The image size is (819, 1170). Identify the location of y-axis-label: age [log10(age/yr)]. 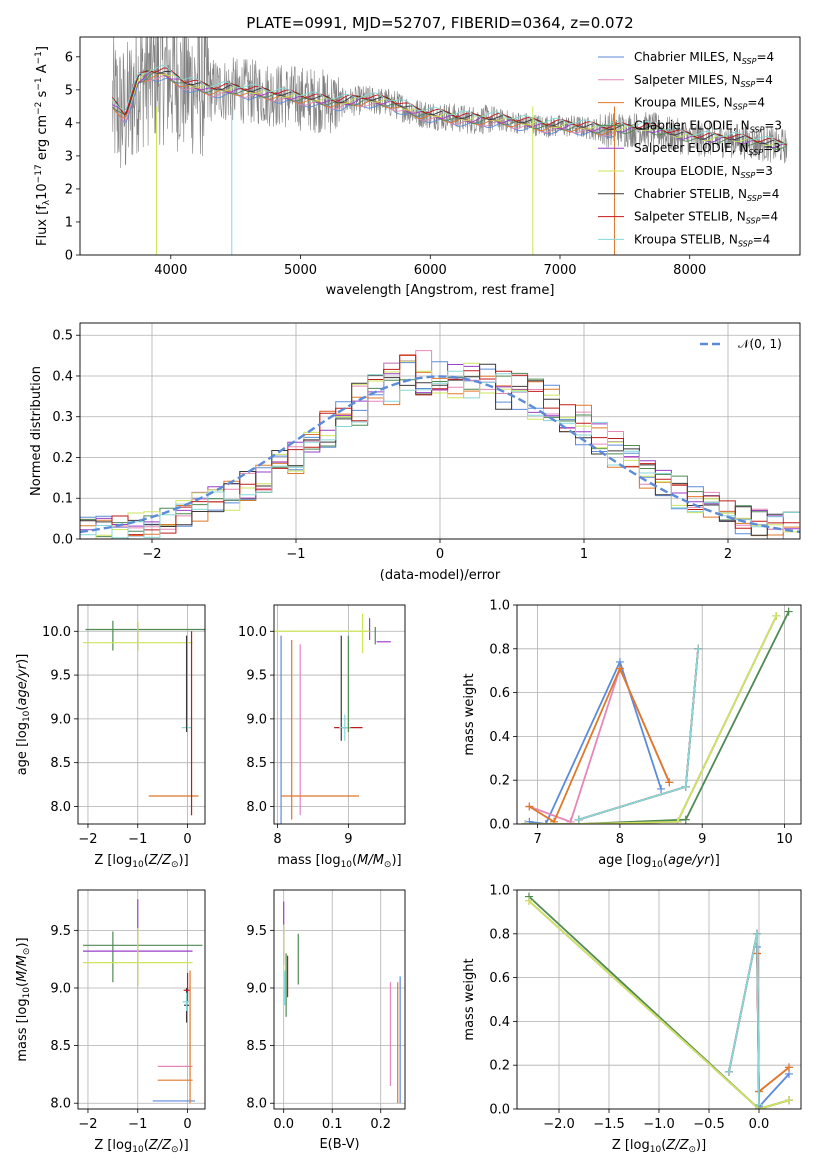
(23, 715).